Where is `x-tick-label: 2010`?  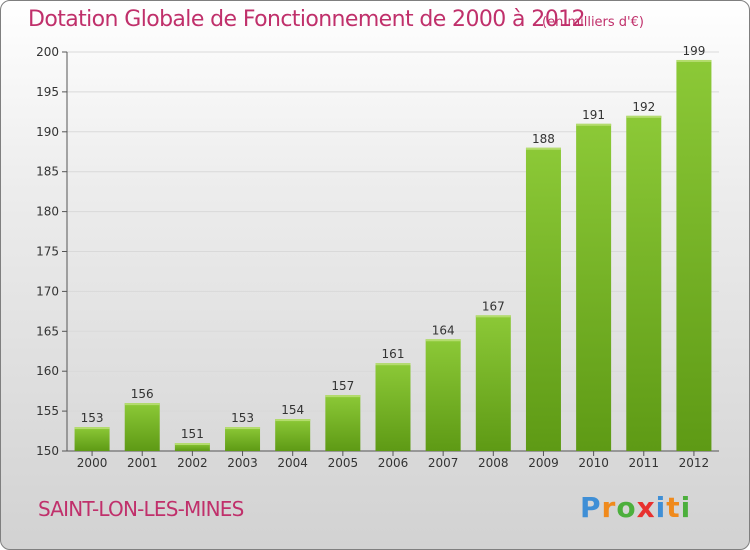 x-tick-label: 2010 is located at coordinates (593, 463).